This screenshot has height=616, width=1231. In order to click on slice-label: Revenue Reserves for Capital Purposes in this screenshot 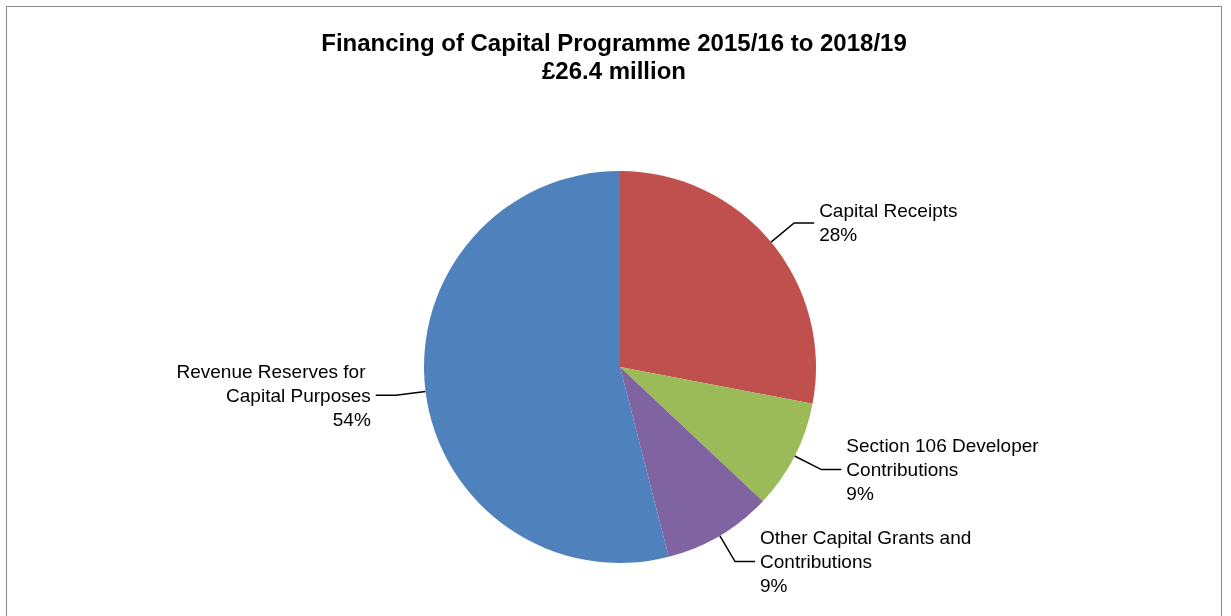, I will do `click(273, 383)`.